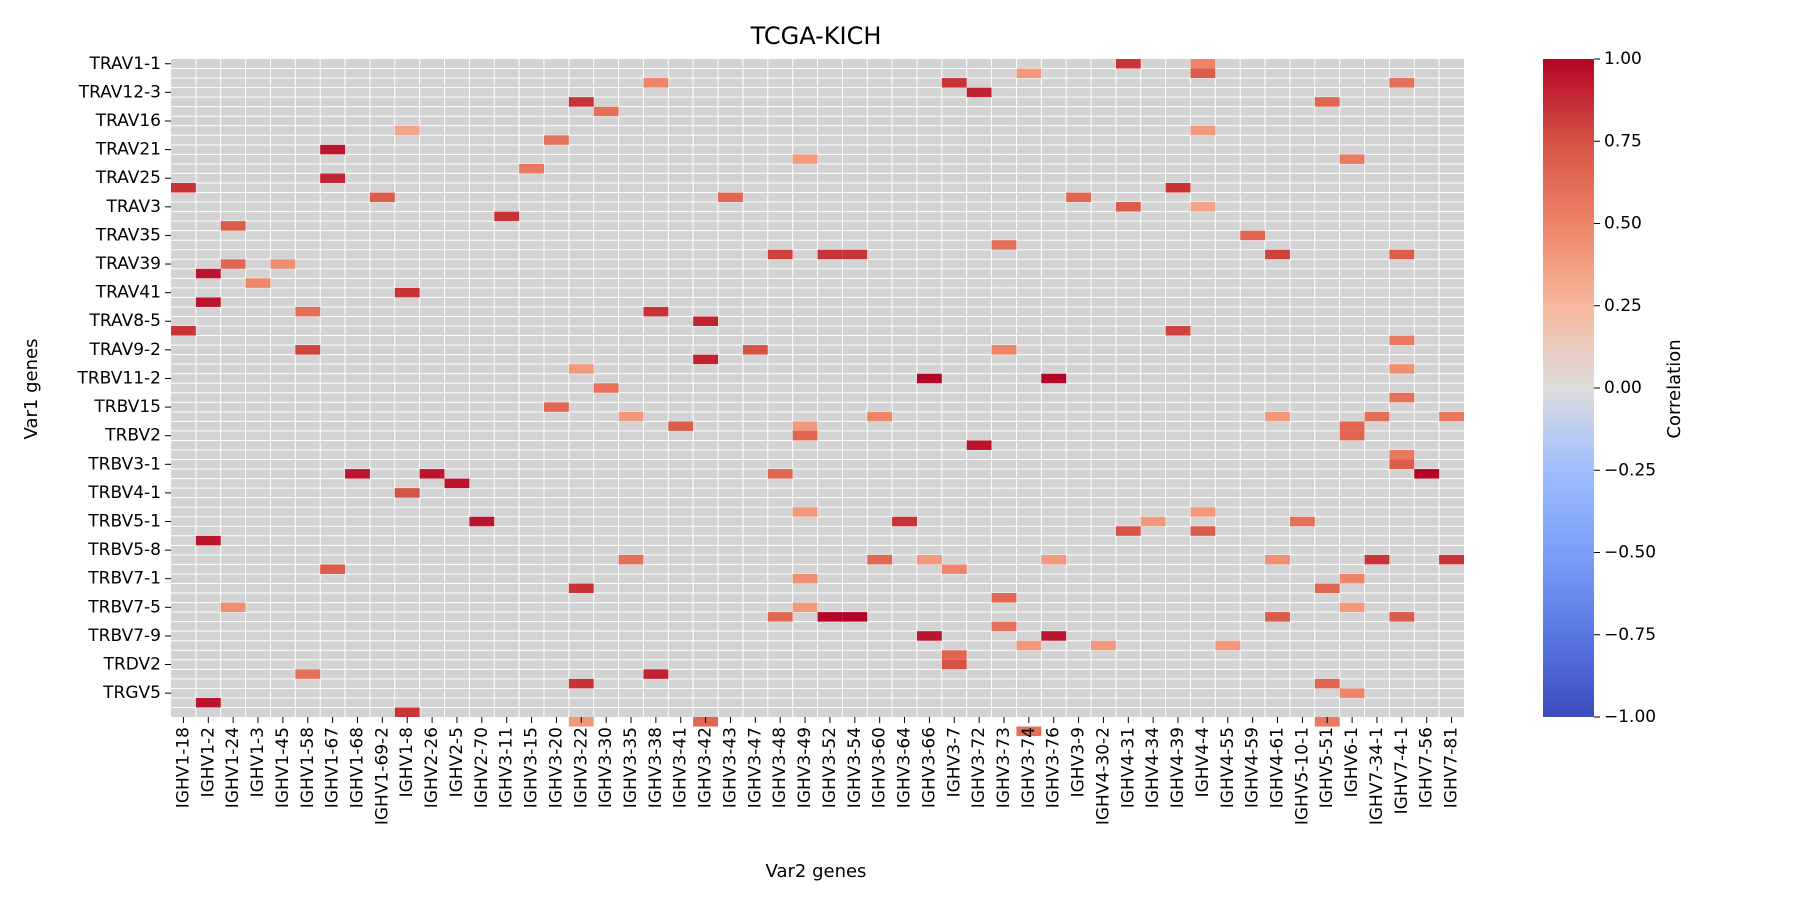 This screenshot has height=900, width=1800. Describe the element at coordinates (134, 207) in the screenshot. I see `y-tick-label: TRAV3` at that location.